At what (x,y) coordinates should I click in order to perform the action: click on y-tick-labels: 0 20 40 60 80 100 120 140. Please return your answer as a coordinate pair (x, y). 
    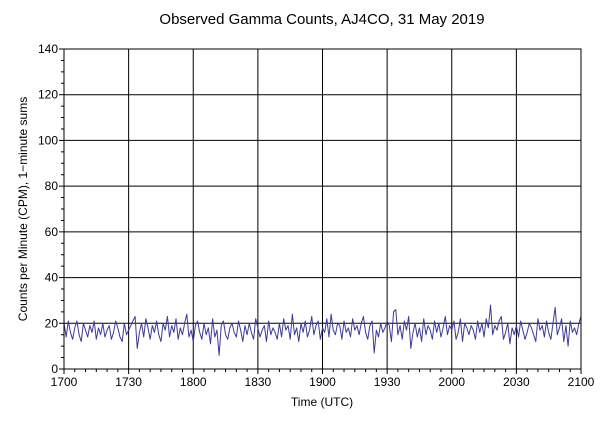
    Looking at the image, I should click on (48, 209).